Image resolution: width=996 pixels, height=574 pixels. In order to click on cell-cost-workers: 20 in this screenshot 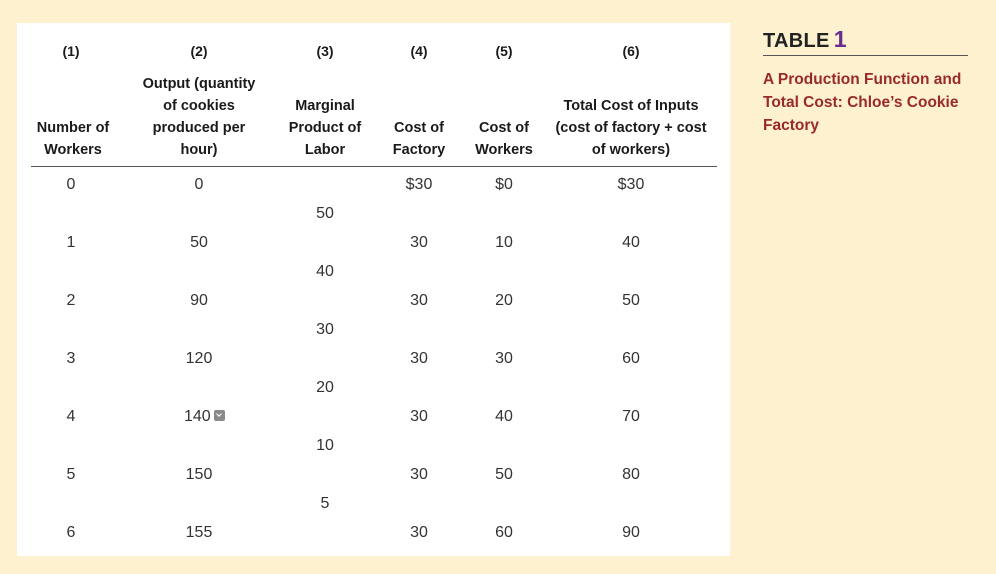, I will do `click(504, 300)`.